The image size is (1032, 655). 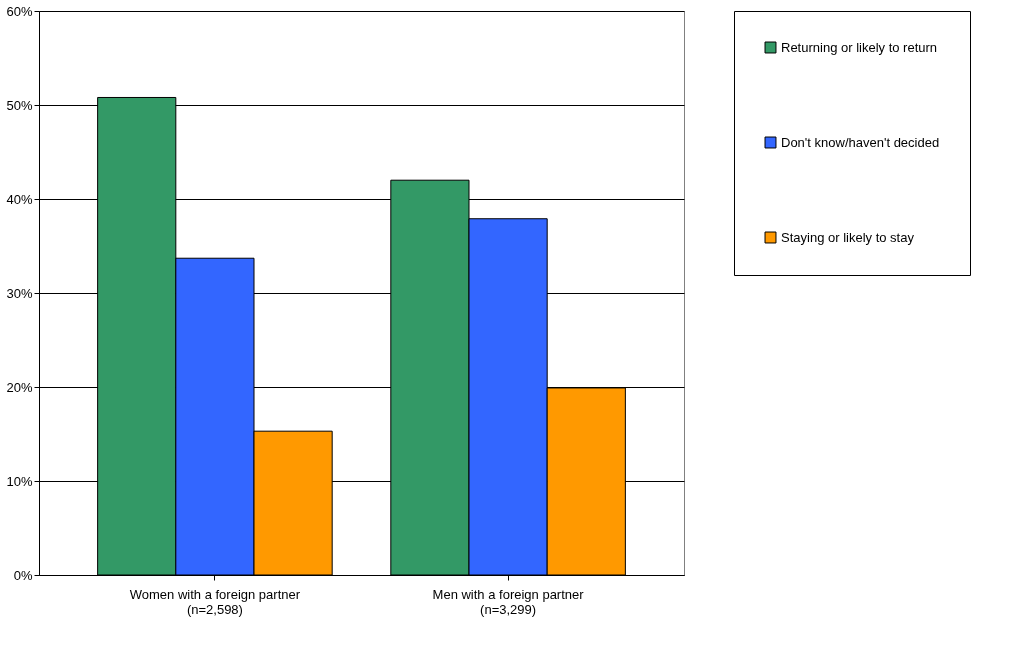 What do you see at coordinates (19, 293) in the screenshot?
I see `y-tick-label: 30%` at bounding box center [19, 293].